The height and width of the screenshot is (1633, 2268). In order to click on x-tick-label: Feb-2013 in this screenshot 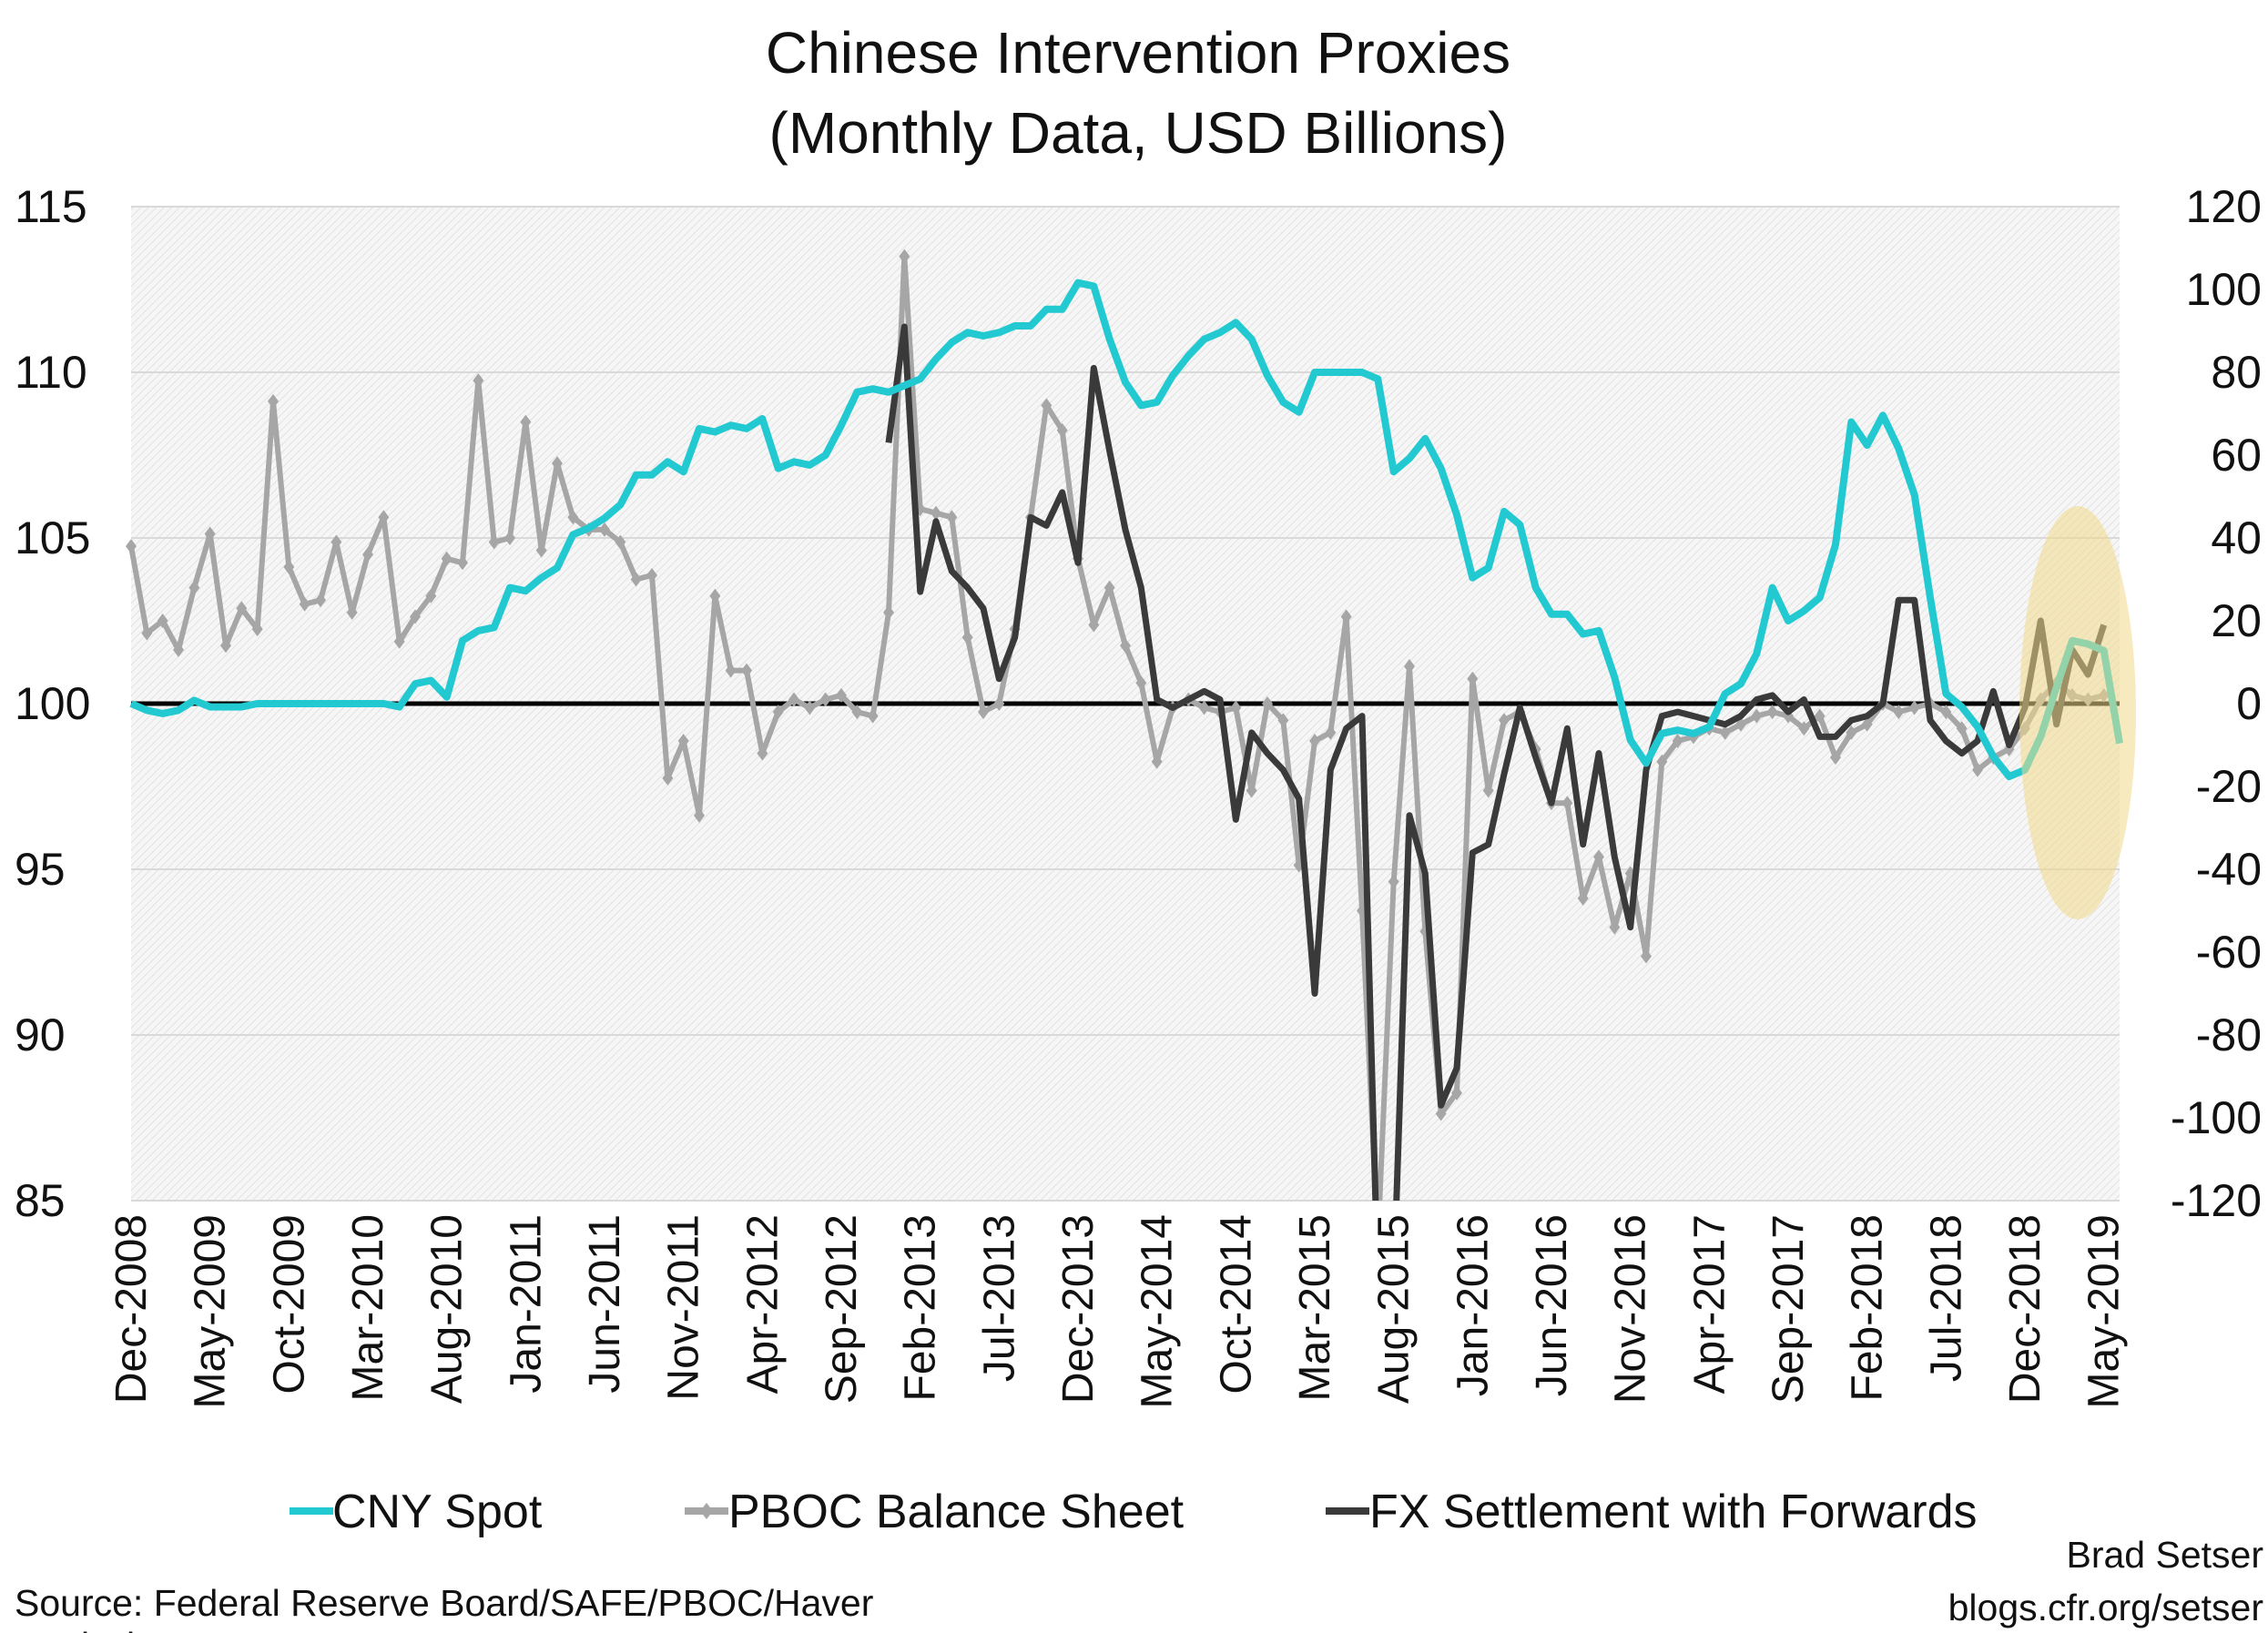, I will do `click(921, 1308)`.